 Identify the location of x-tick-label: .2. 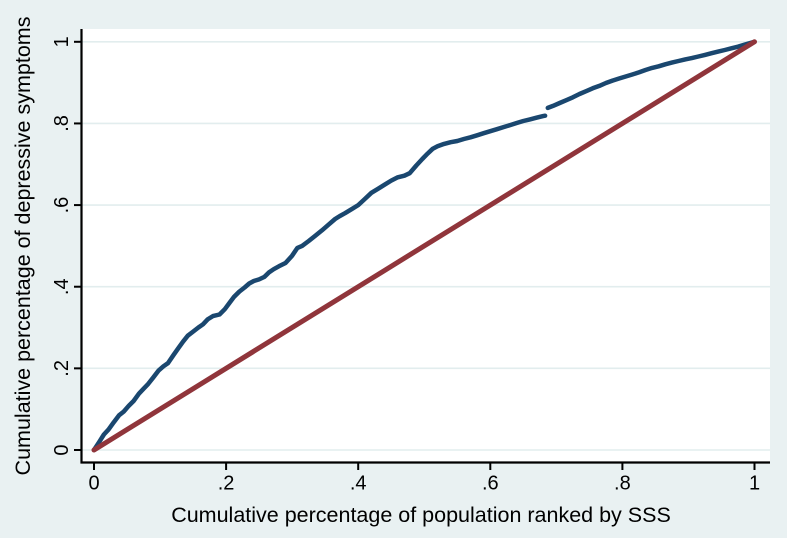
(226, 484).